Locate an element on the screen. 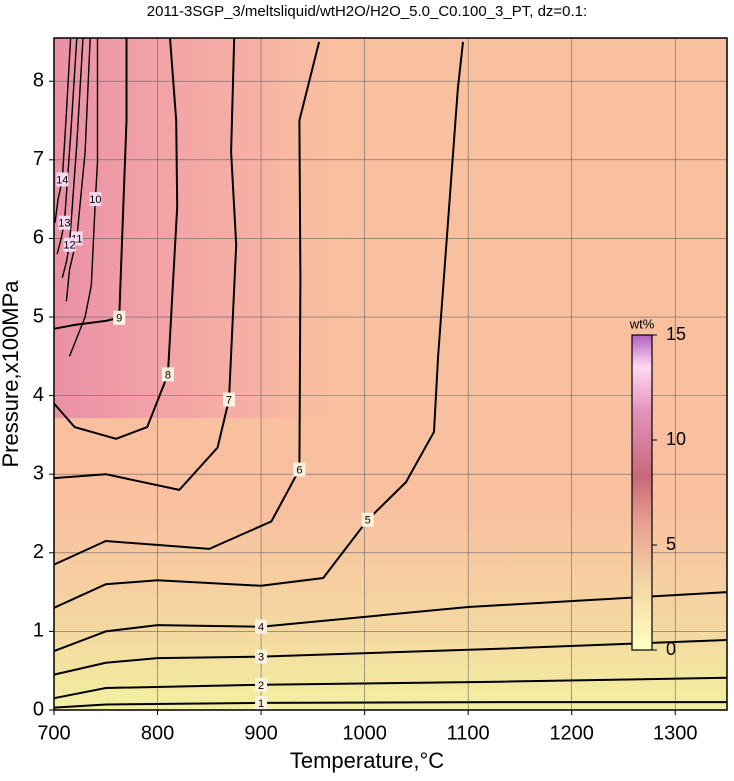 The width and height of the screenshot is (734, 781). colorbar-tick-label: 0 is located at coordinates (671, 649).